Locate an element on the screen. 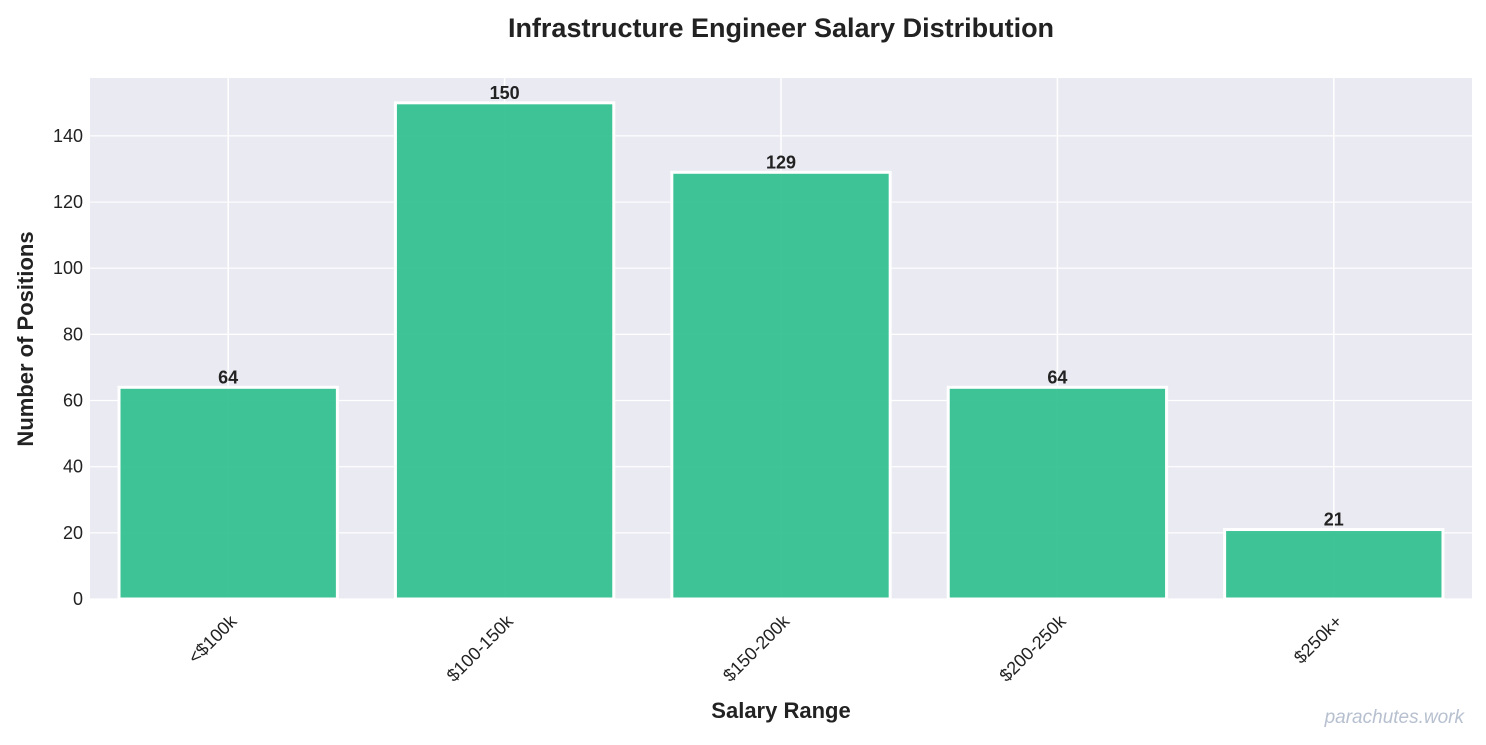 The width and height of the screenshot is (1486, 745). x-tick-label: $250k+ is located at coordinates (1318, 639).